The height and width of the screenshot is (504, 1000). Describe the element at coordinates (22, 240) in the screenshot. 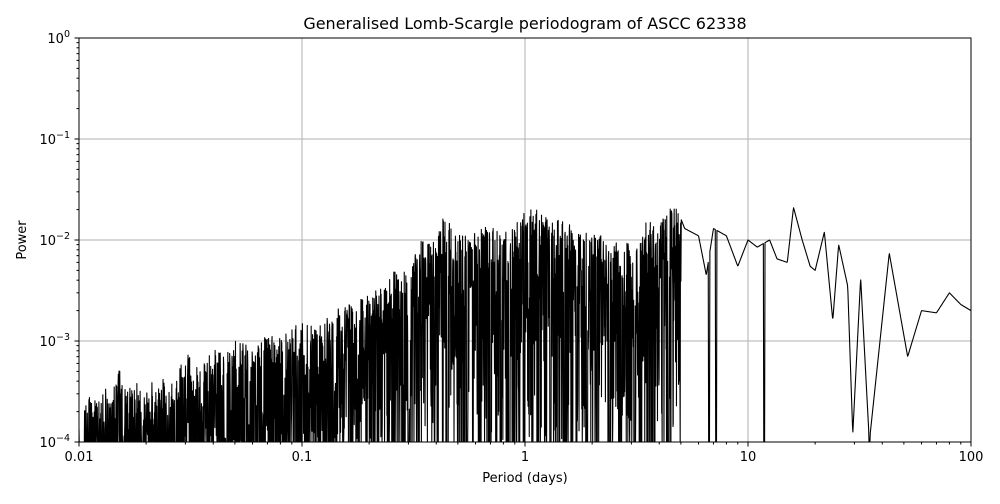

I see `y-axis-label: Power` at that location.